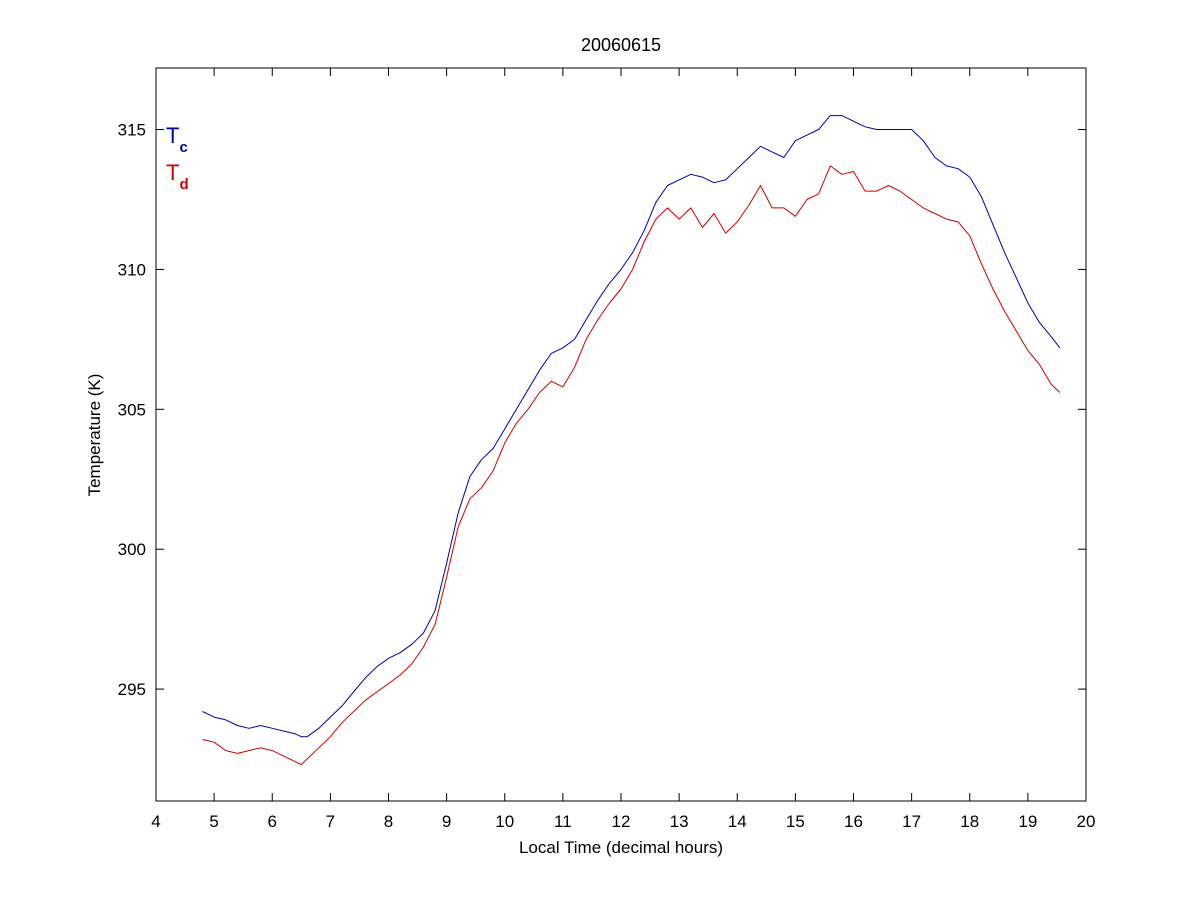 This screenshot has height=900, width=1200. I want to click on x-tick-label: 19, so click(1027, 821).